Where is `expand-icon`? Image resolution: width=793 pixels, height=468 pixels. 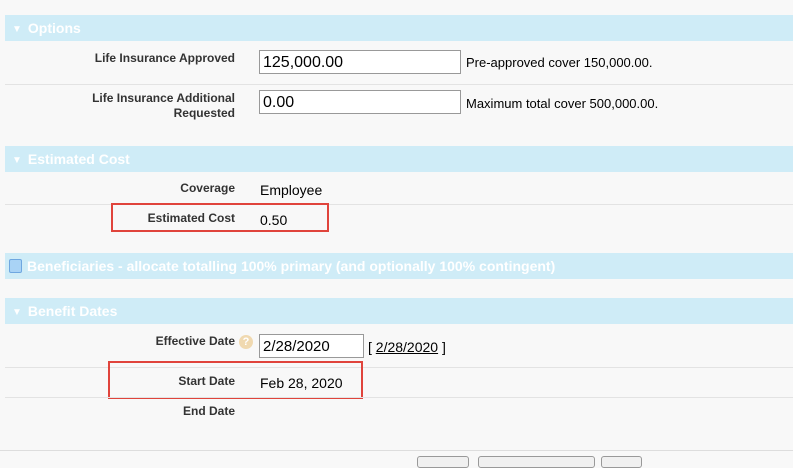 expand-icon is located at coordinates (15, 266).